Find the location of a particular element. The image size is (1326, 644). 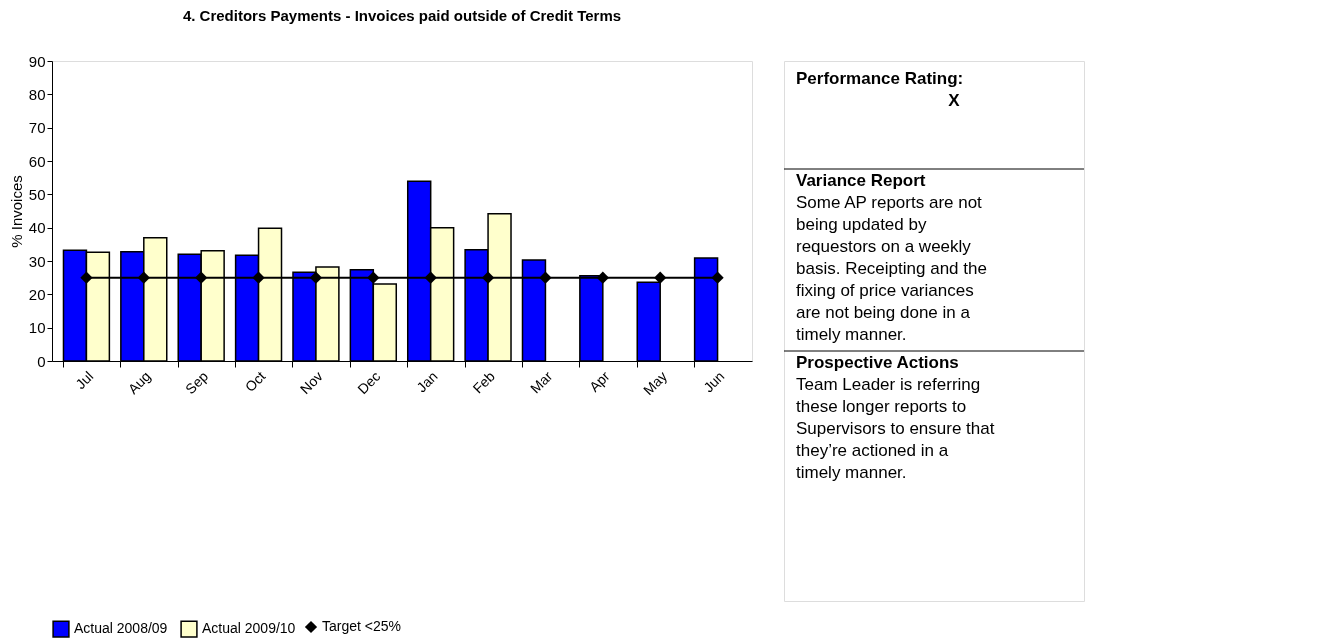

text: Performance Rating: is located at coordinates (880, 78).